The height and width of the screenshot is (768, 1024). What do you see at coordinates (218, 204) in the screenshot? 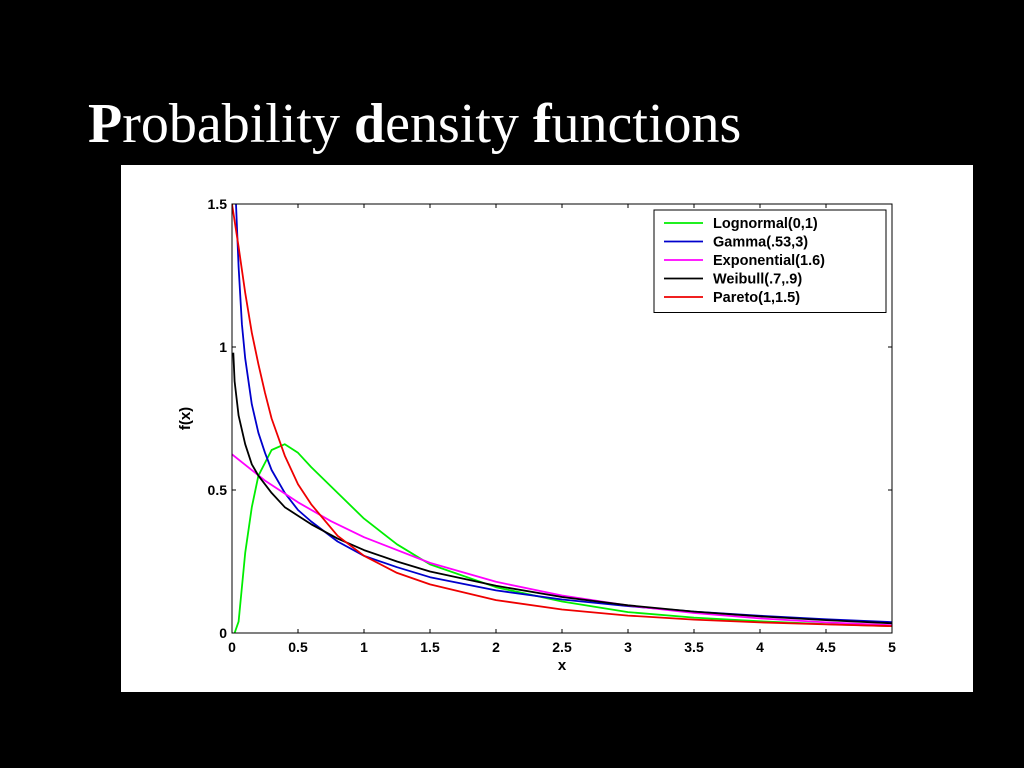
I see `y-tick-label: 1.5` at bounding box center [218, 204].